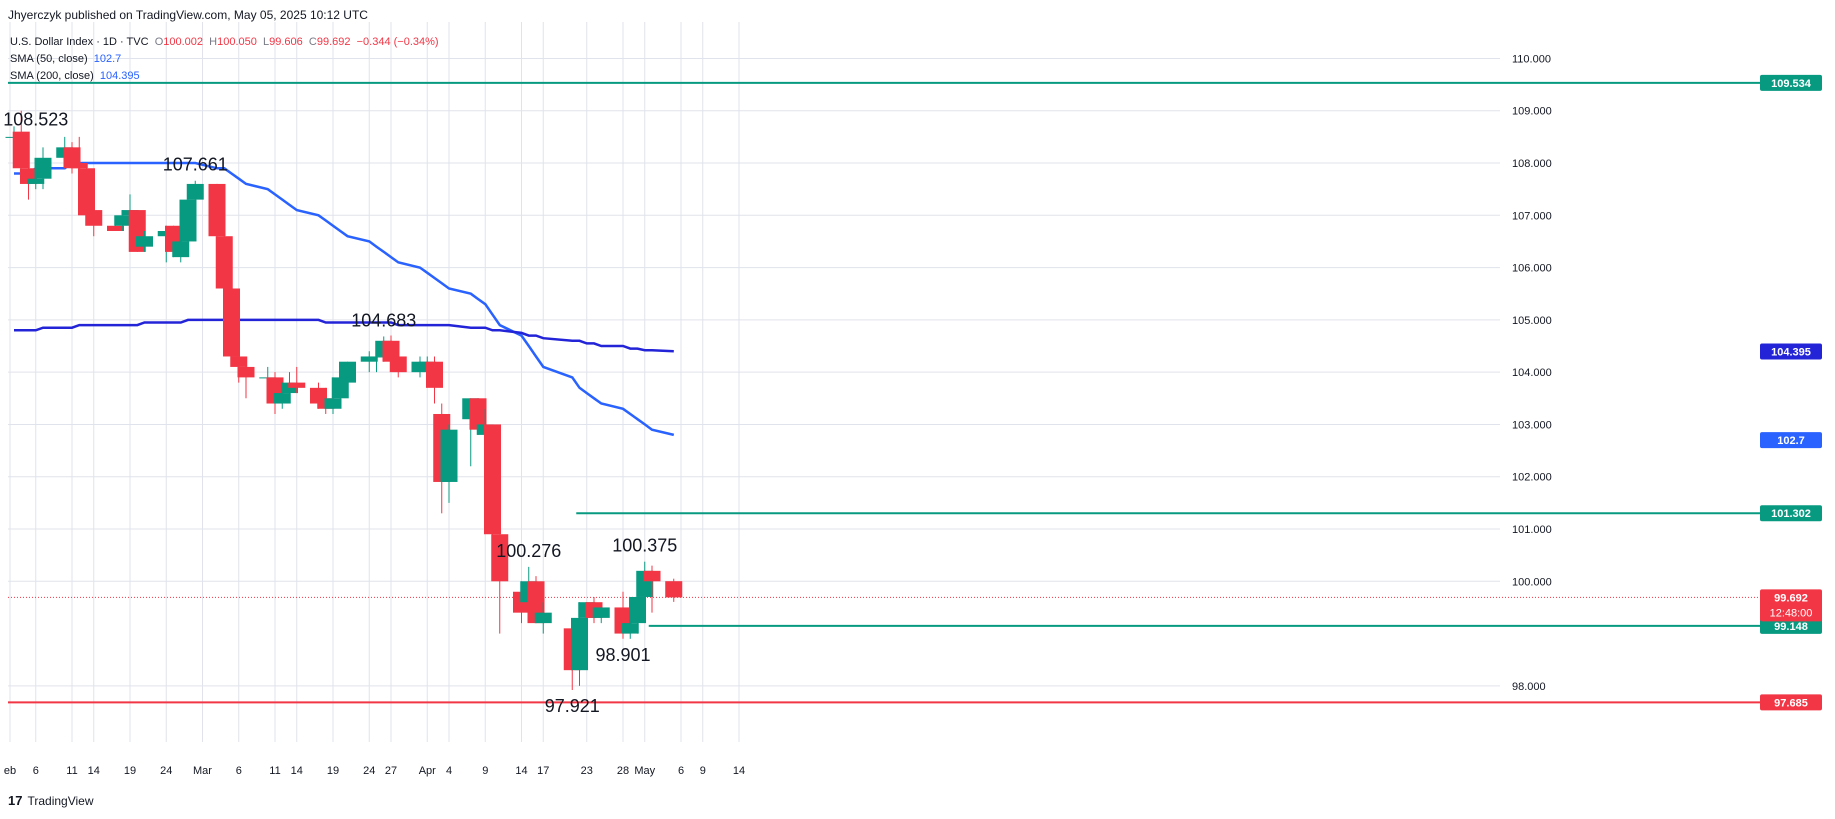  I want to click on y-tick-label: 107.000, so click(1532, 216).